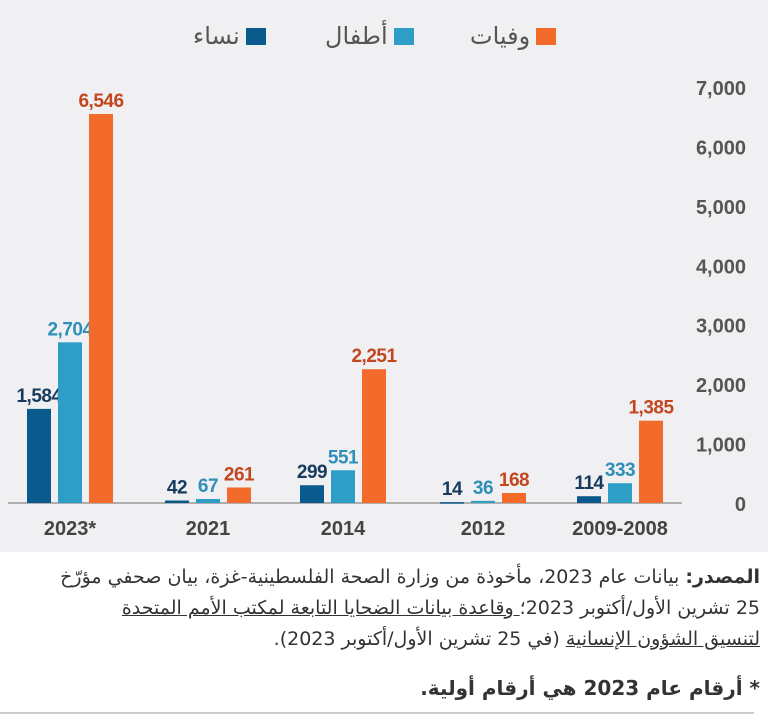  What do you see at coordinates (343, 457) in the screenshot?
I see `data-label: 551` at bounding box center [343, 457].